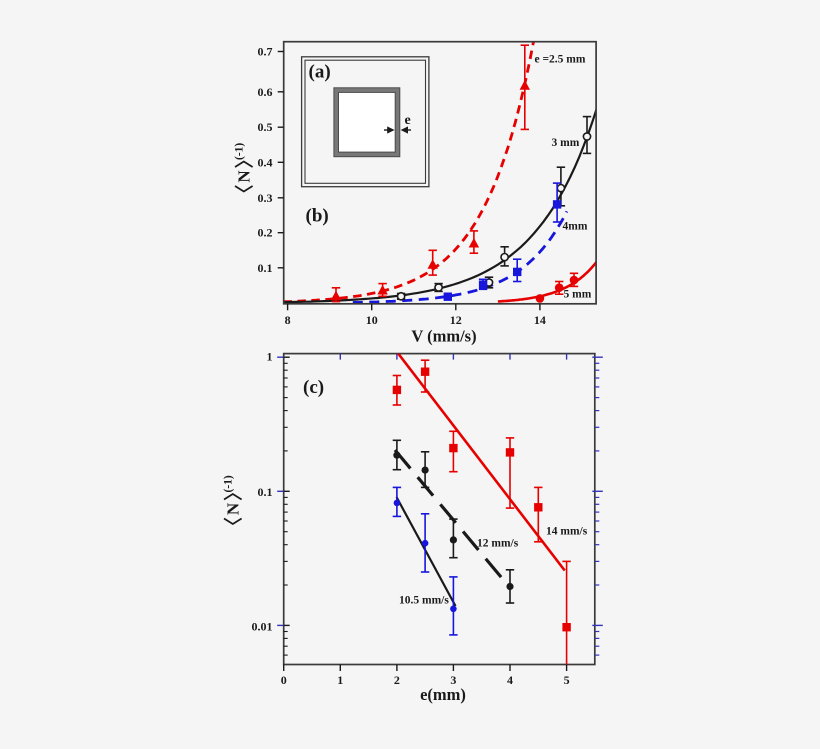  Describe the element at coordinates (498, 544) in the screenshot. I see `svg-text: 12 mm/s` at that location.